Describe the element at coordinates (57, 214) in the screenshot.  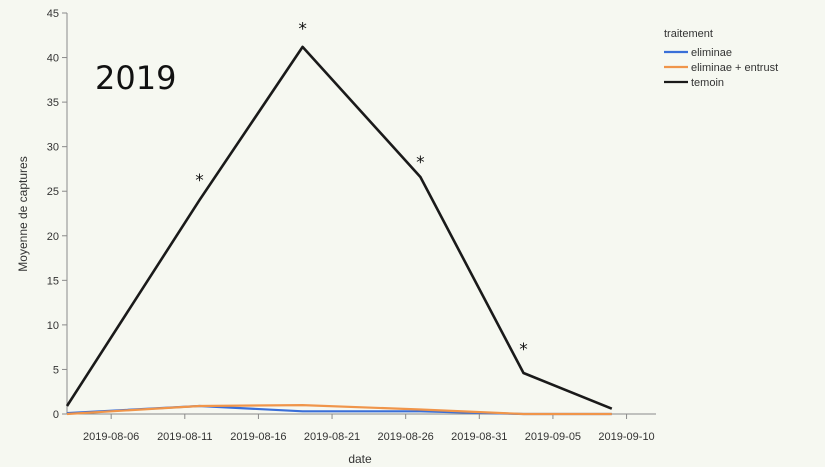
I see `y-axis: 0 5 10 15 20 25 30 35 40 45` at that location.